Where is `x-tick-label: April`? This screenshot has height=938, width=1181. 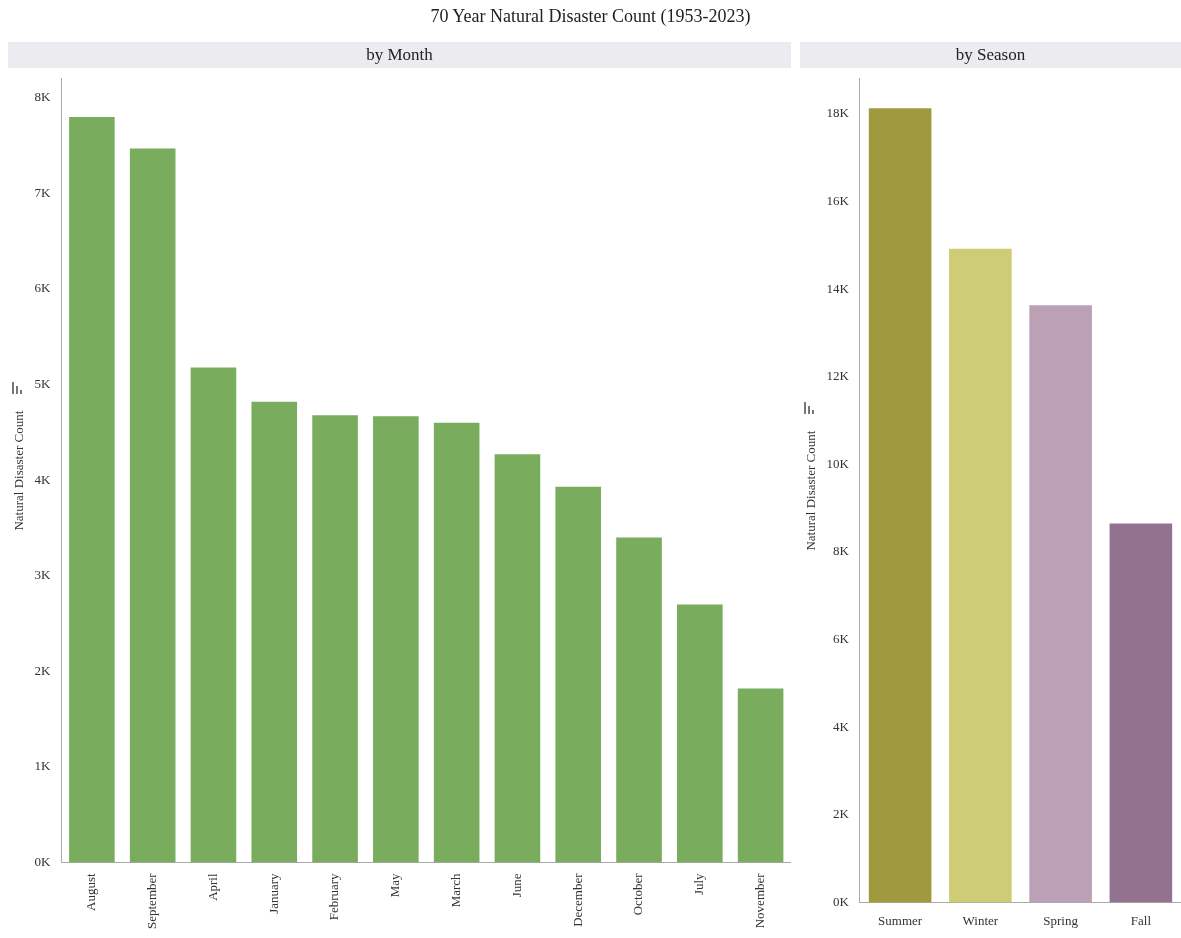
x-tick-label: April is located at coordinates (212, 887).